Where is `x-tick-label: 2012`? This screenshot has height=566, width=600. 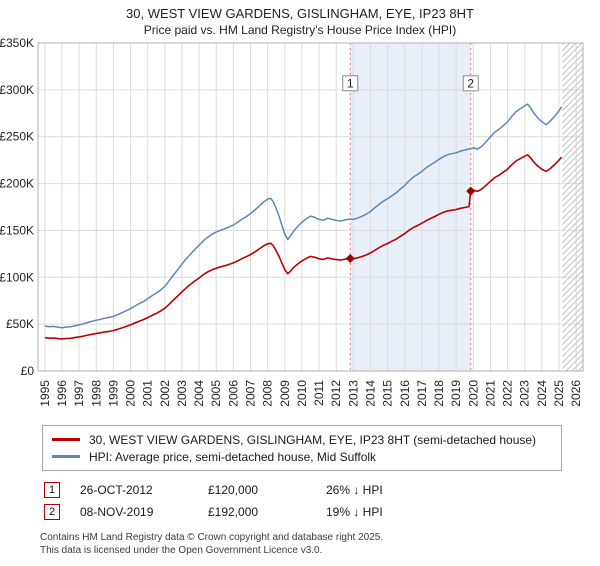 x-tick-label: 2012 is located at coordinates (336, 393).